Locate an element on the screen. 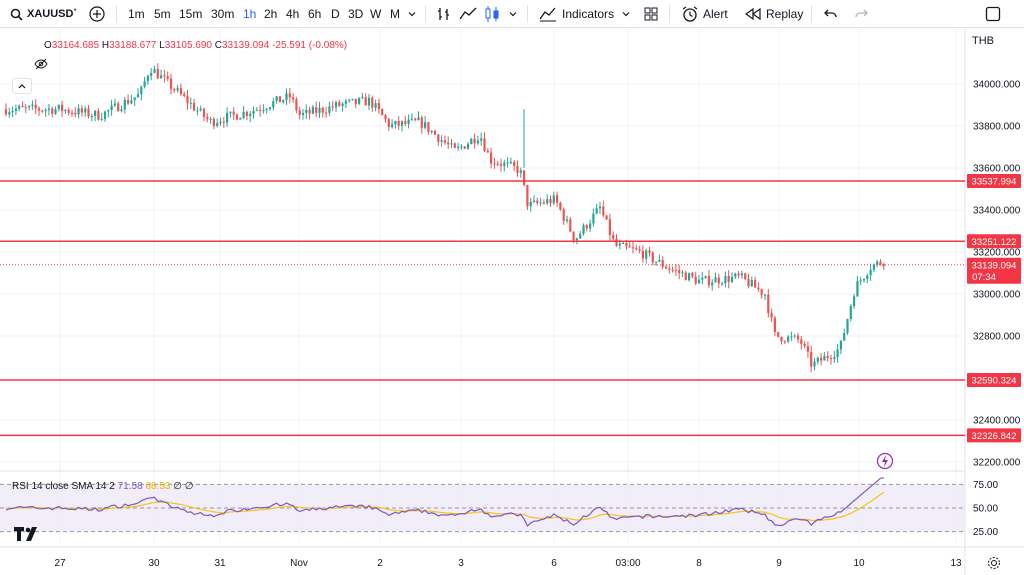 Image resolution: width=1024 pixels, height=575 pixels. chart-settings-button is located at coordinates (994, 565).